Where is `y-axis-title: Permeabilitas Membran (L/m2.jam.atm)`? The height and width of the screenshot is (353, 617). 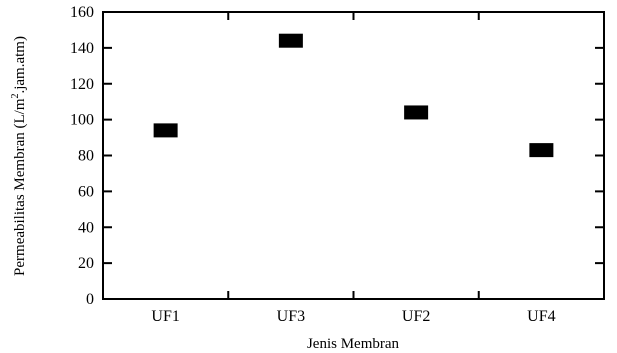
y-axis-title: Permeabilitas Membran (L/m2.jam.atm) is located at coordinates (19, 156).